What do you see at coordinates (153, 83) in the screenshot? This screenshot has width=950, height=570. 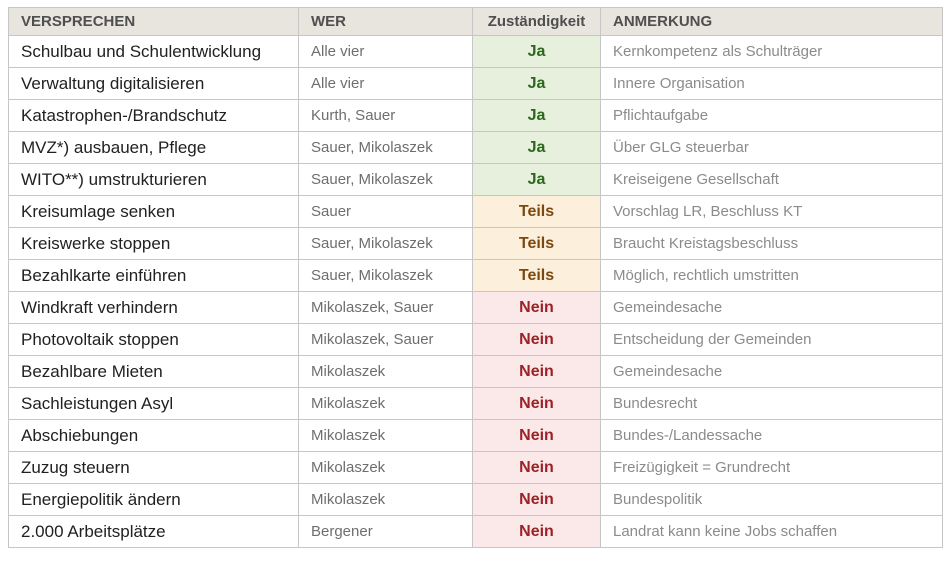 I see `promise-cell: Verwaltung digitalisieren` at bounding box center [153, 83].